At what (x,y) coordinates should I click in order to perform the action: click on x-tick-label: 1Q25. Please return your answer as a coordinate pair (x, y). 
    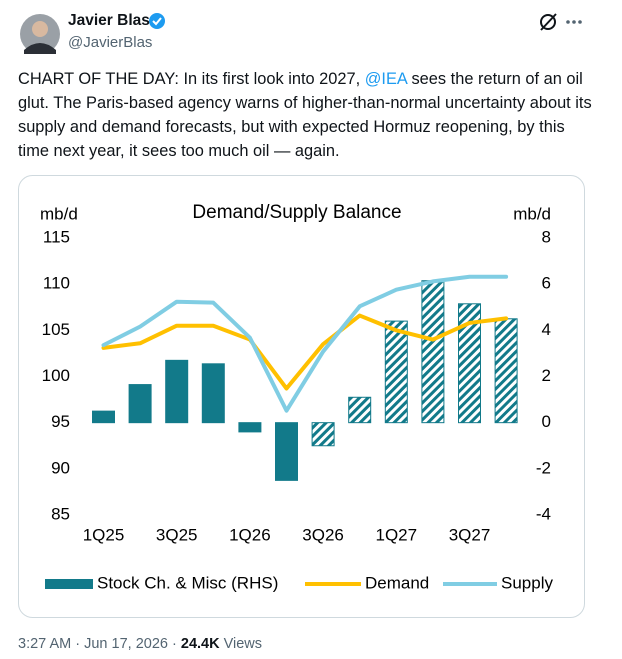
    Looking at the image, I should click on (104, 534).